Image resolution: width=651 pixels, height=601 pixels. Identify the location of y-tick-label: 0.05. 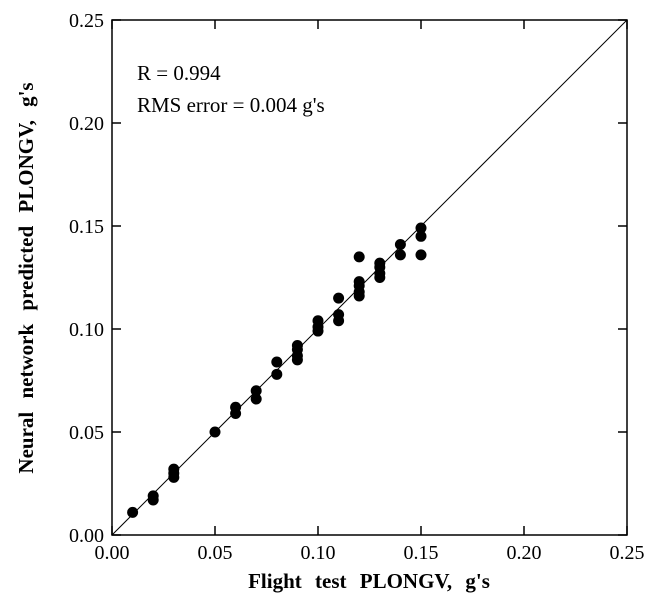
(86, 433).